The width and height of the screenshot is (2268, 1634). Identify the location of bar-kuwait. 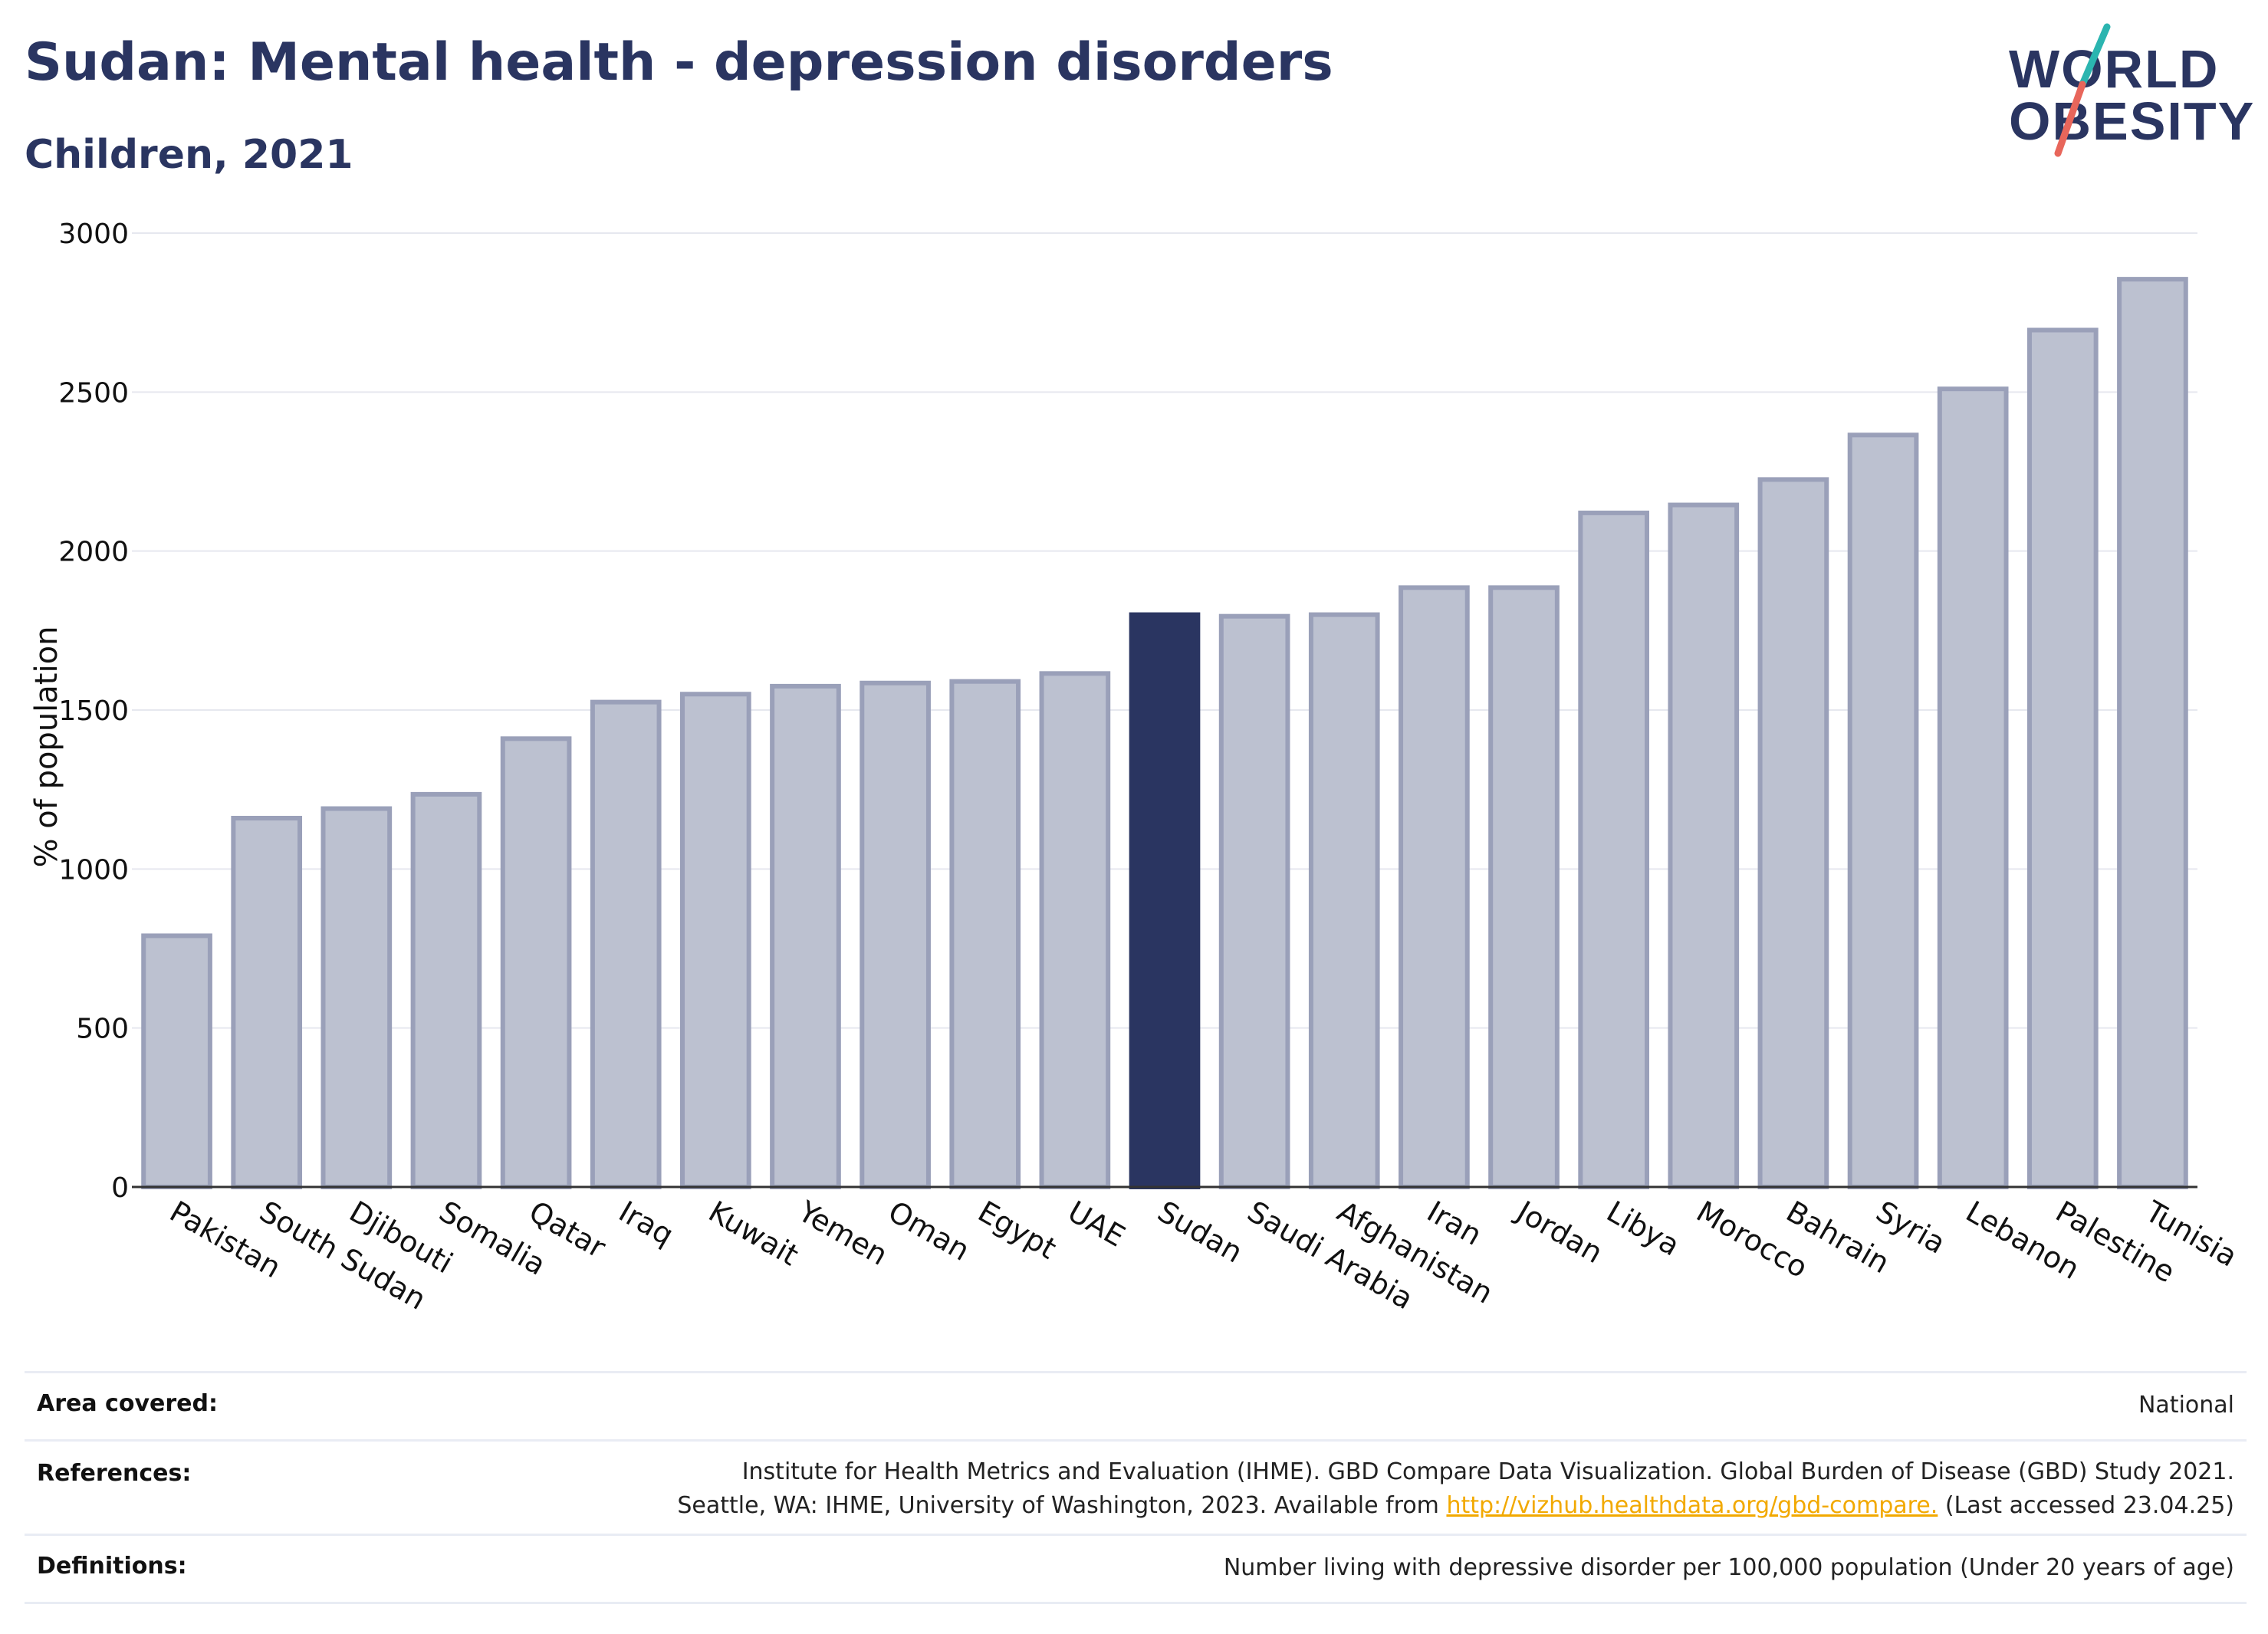
(715, 941).